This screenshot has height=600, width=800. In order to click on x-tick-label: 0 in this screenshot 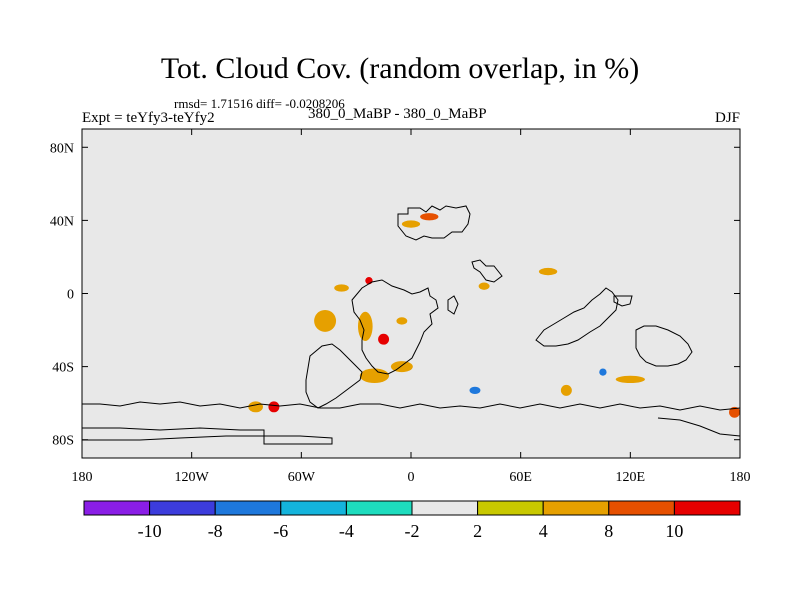, I will do `click(411, 477)`.